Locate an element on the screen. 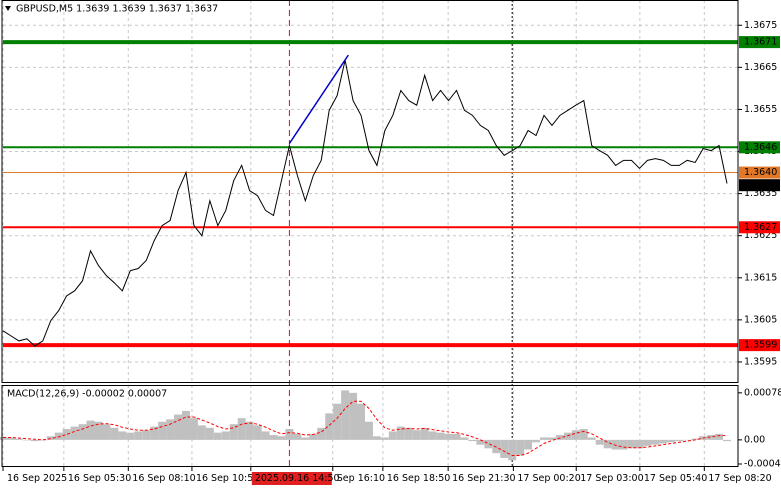  y-tick-label: 1.3635 is located at coordinates (760, 193).